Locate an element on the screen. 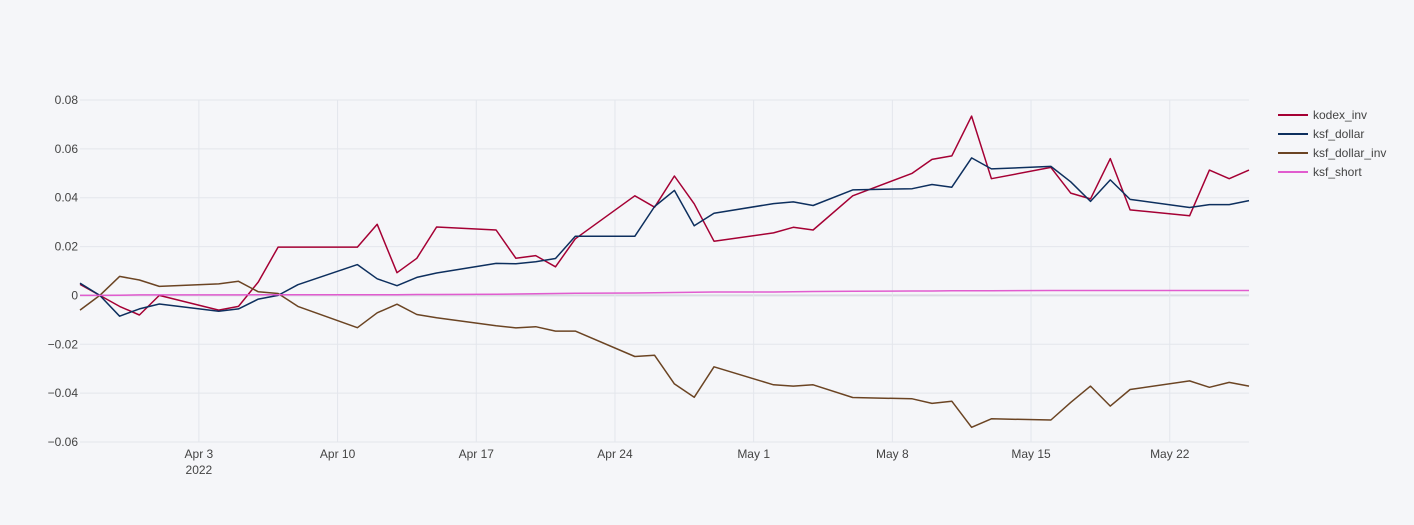 This screenshot has height=525, width=1414. legend-item-kodex_inv: kodex_inv is located at coordinates (1322, 115).